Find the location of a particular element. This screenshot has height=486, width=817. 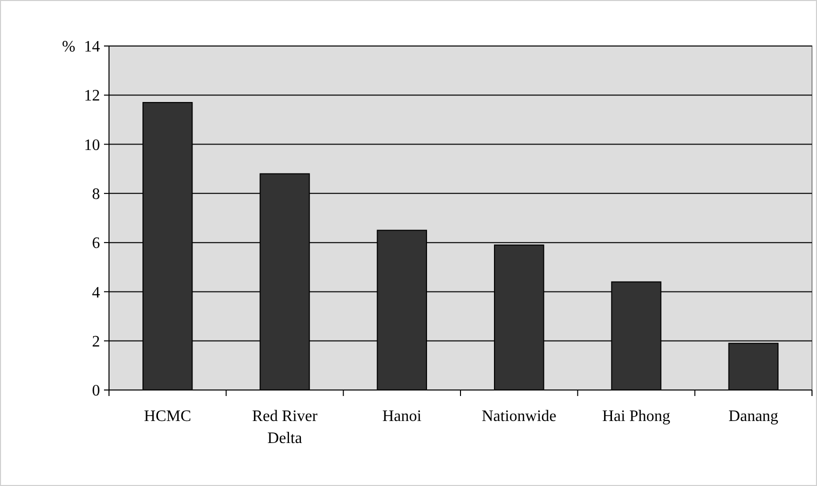

x-tick-label: Hai Phong is located at coordinates (636, 416).